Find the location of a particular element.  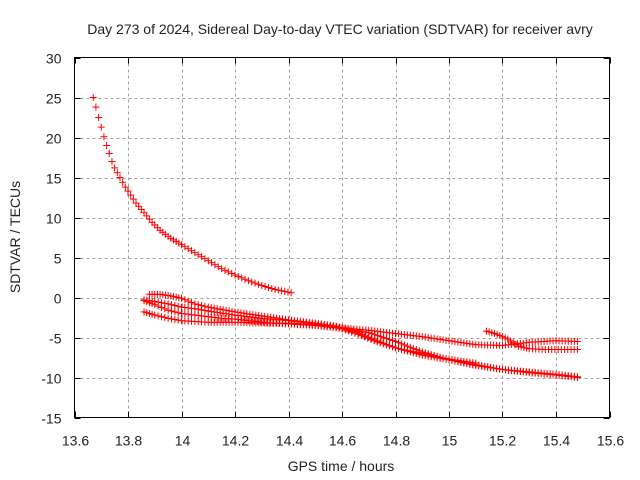

x-tick-label: 14.8 is located at coordinates (396, 441).